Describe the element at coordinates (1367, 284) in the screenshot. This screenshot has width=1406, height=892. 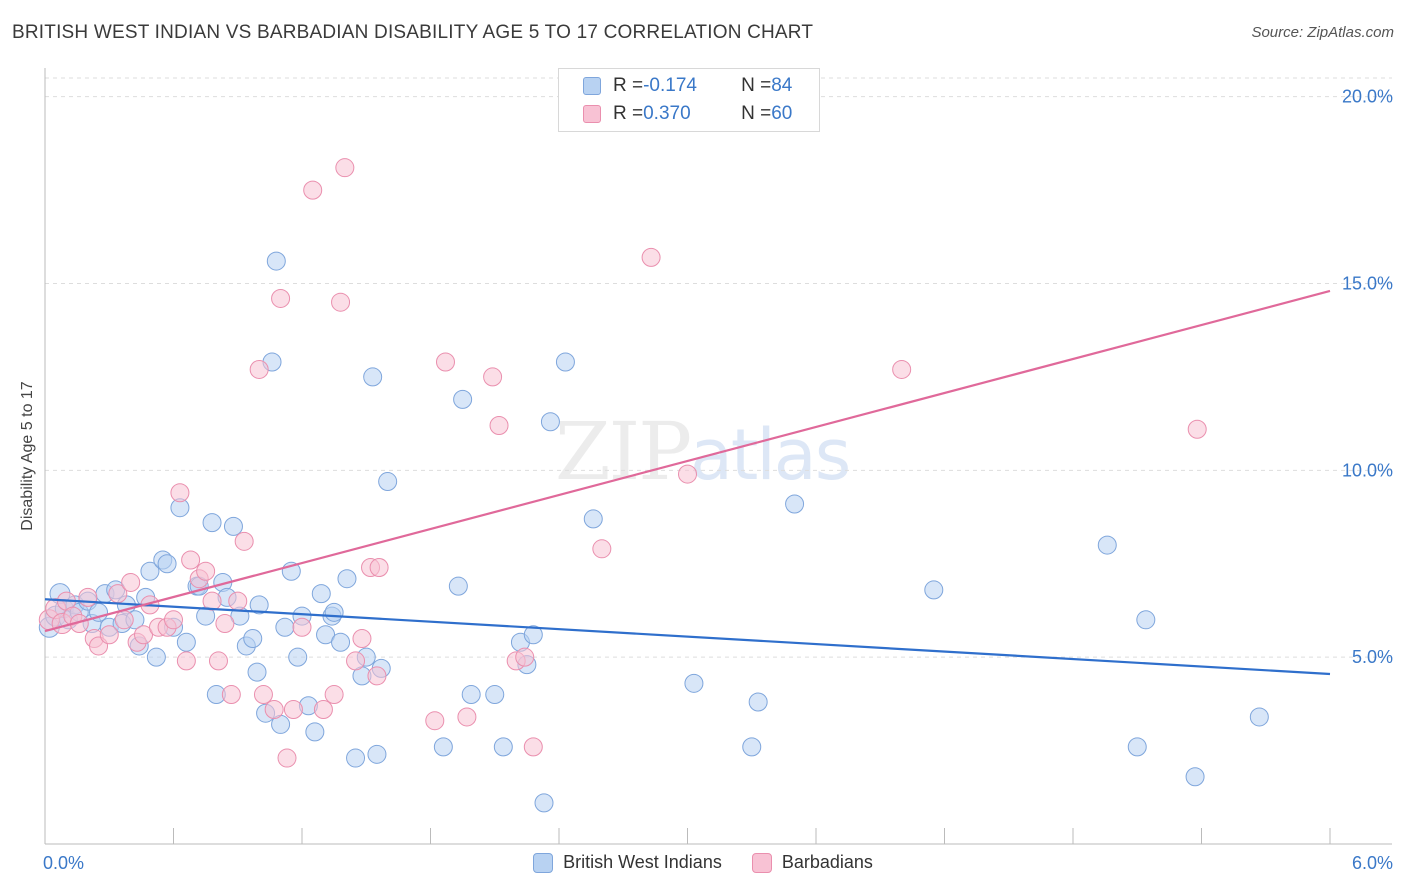
I see `y-tick-label: 15.0%` at that location.